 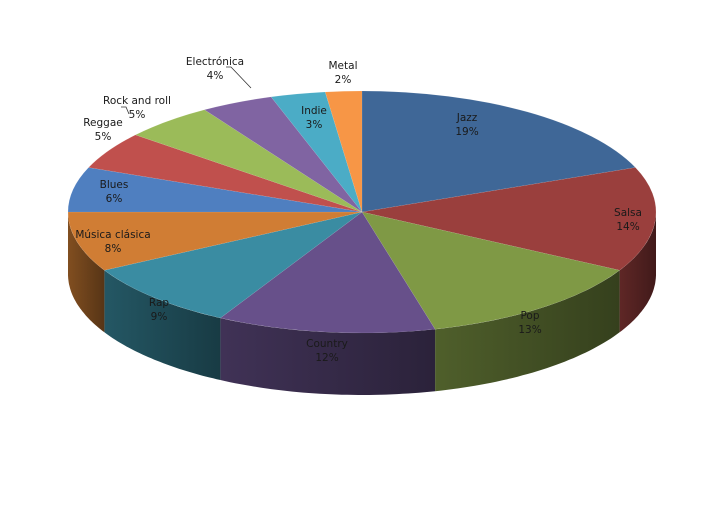 I want to click on slice-side-pop, so click(x=527, y=331).